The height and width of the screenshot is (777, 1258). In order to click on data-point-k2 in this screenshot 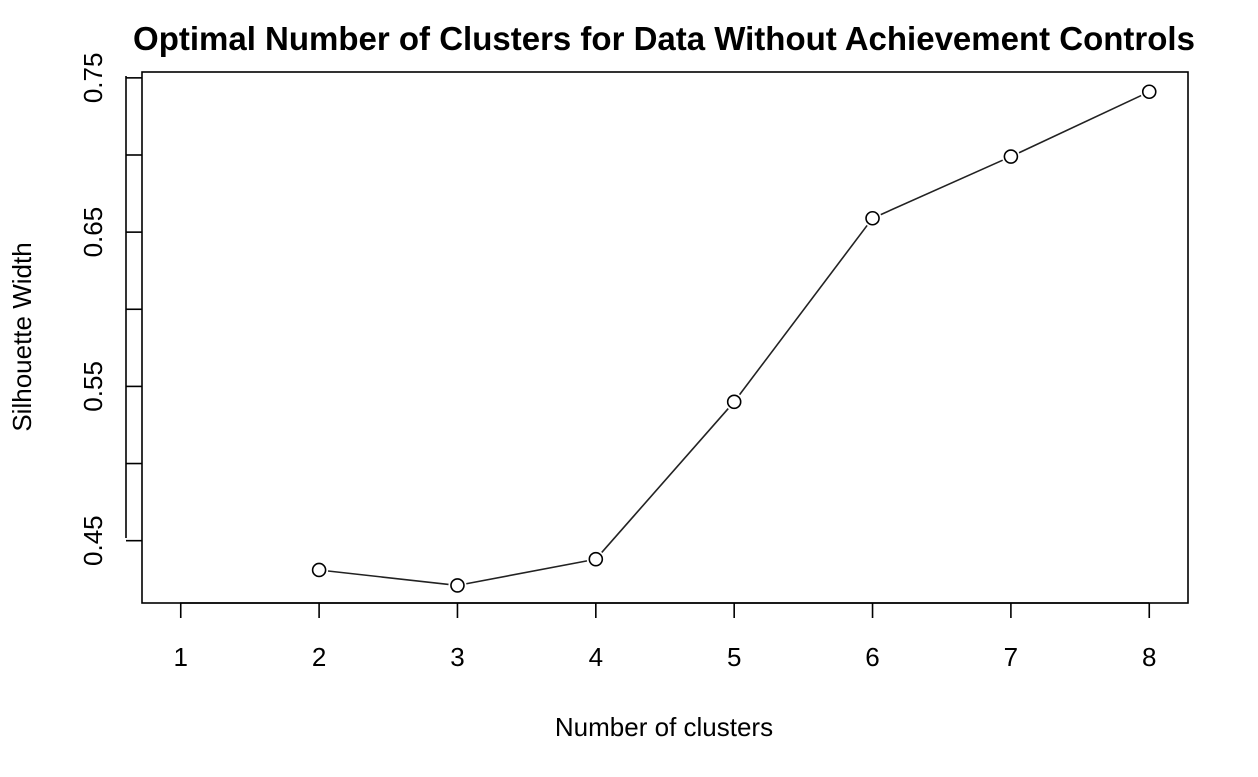, I will do `click(319, 570)`.